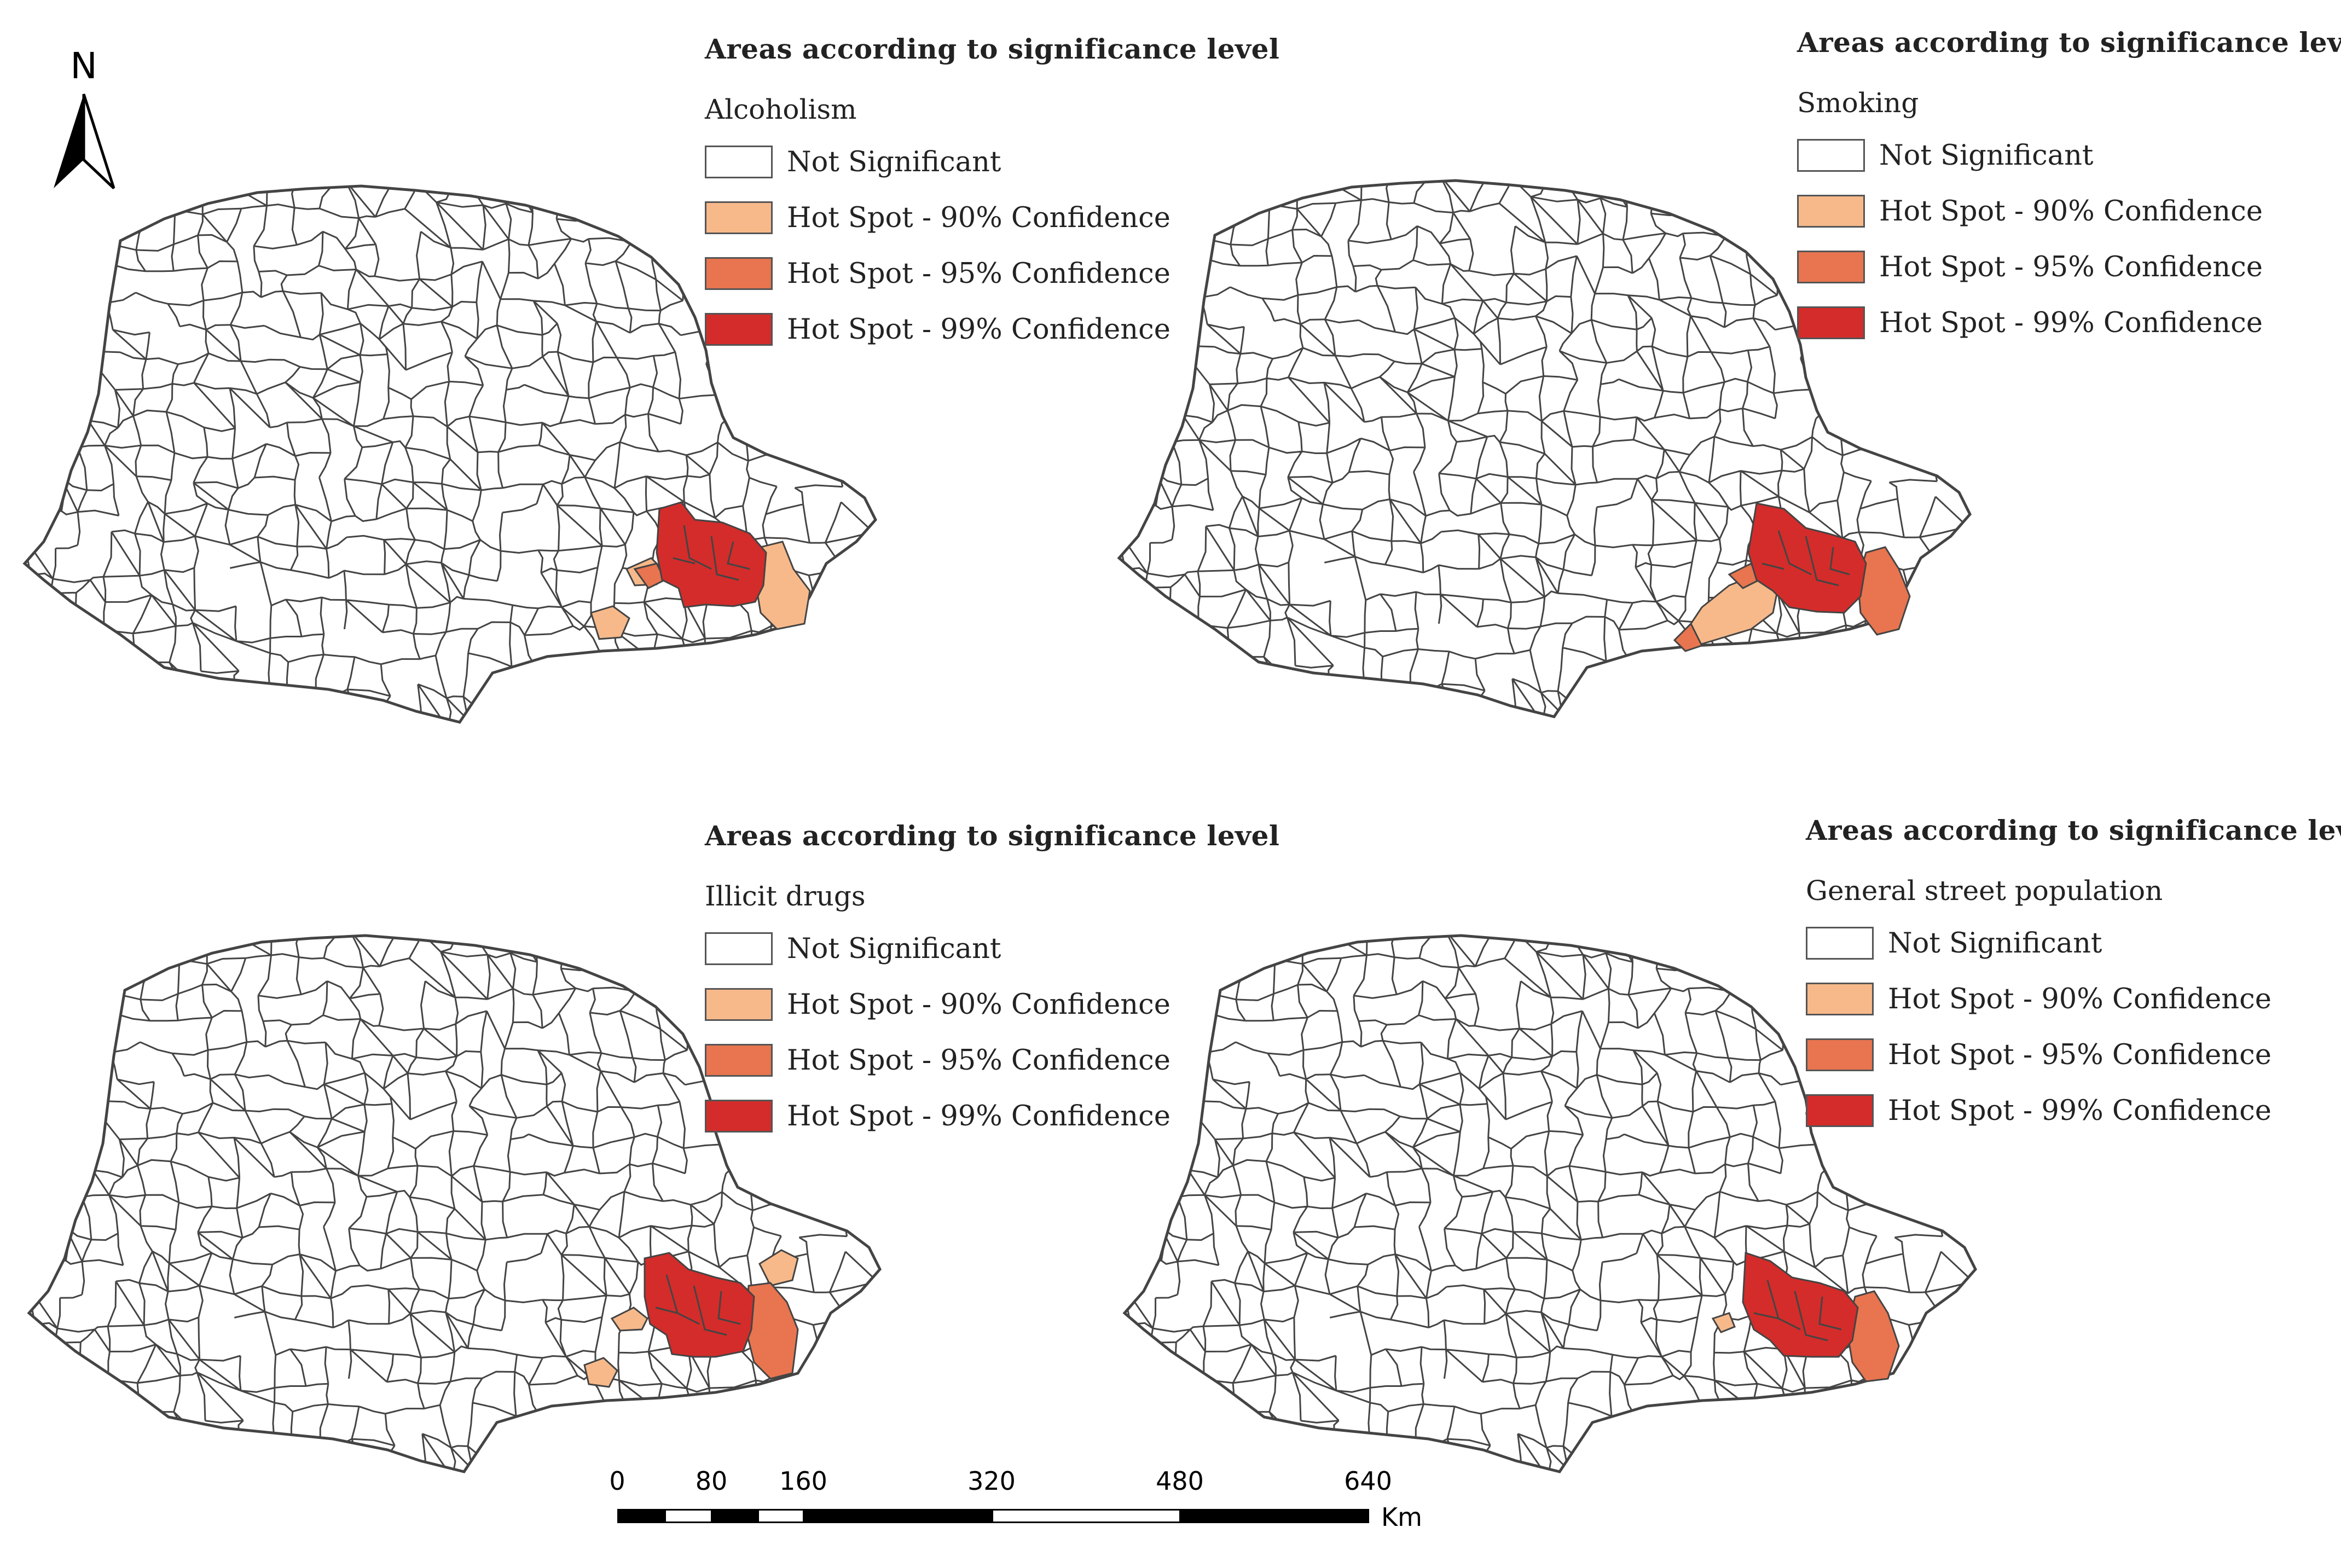 Image resolution: width=2341 pixels, height=1568 pixels. What do you see at coordinates (85, 141) in the screenshot?
I see `north-arrow-icon` at bounding box center [85, 141].